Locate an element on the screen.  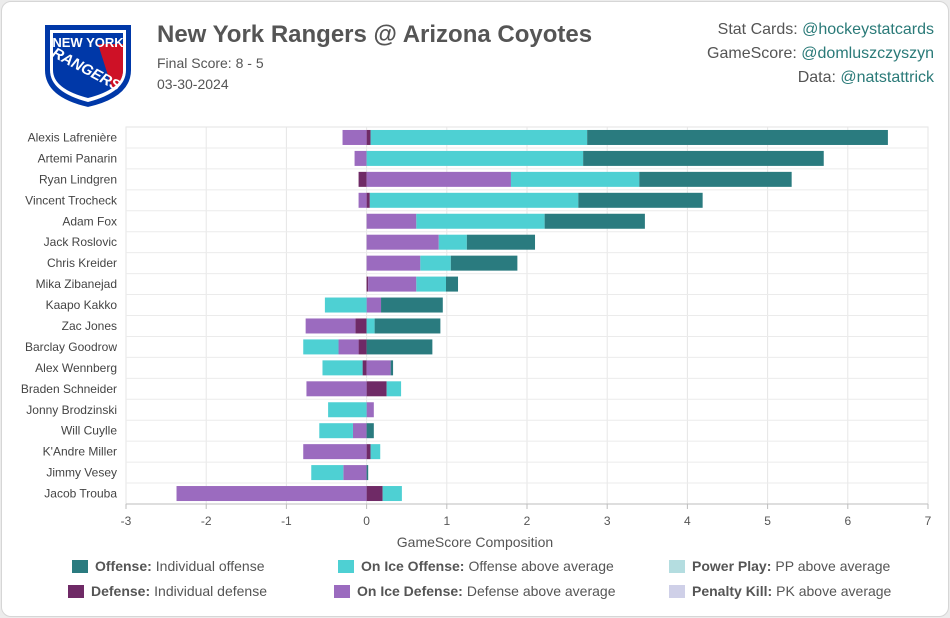
x-tick-label: 1 is located at coordinates (446, 521).